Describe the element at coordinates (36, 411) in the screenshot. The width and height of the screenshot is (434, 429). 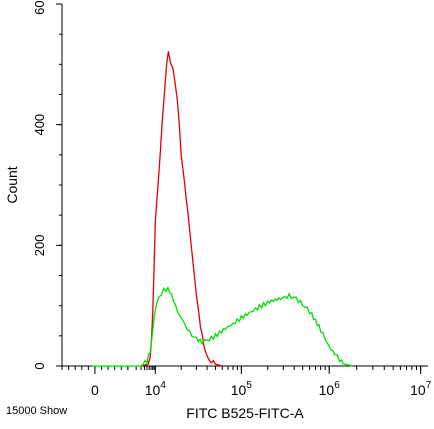
I see `footer-note: 15000 Show` at that location.